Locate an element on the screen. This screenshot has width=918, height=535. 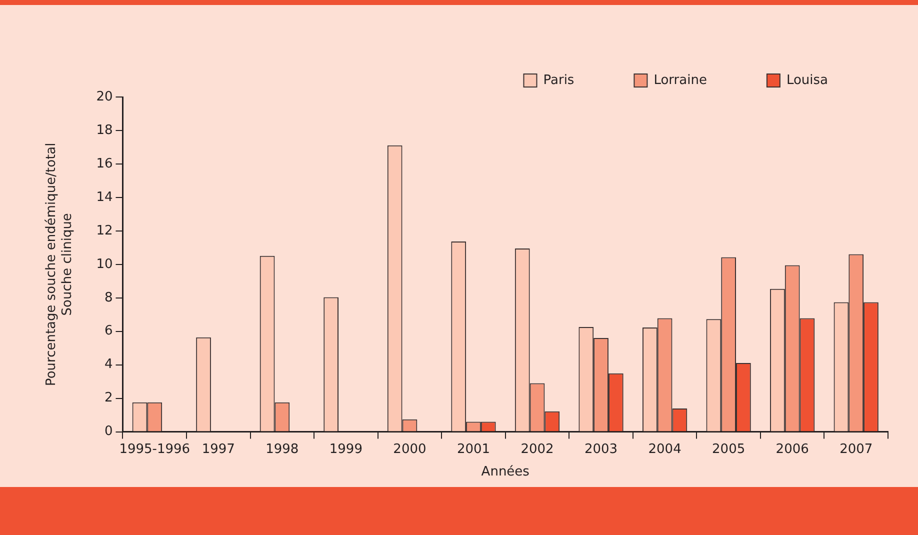
y-tick-label: 4 is located at coordinates (108, 364).